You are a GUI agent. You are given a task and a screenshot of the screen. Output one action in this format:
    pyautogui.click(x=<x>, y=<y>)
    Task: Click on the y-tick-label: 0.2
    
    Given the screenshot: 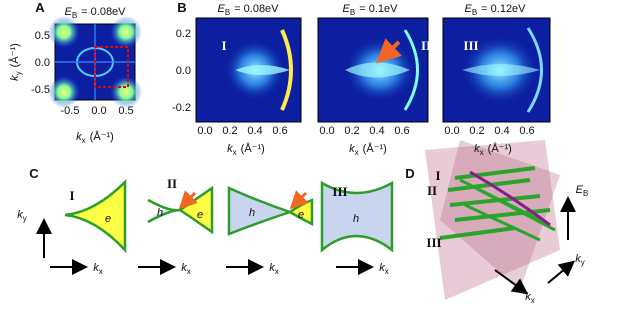 What is the action you would take?
    pyautogui.click(x=183, y=34)
    